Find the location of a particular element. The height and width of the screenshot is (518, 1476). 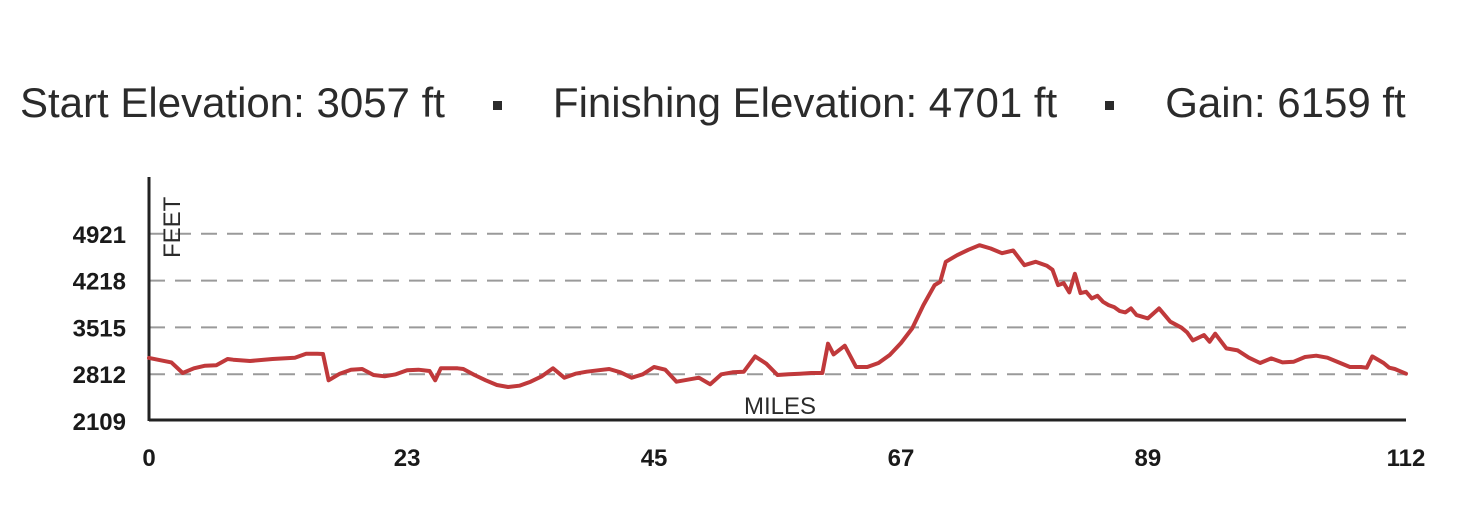

start-elevation: Start Elevation: 3057 ft is located at coordinates (232, 102).